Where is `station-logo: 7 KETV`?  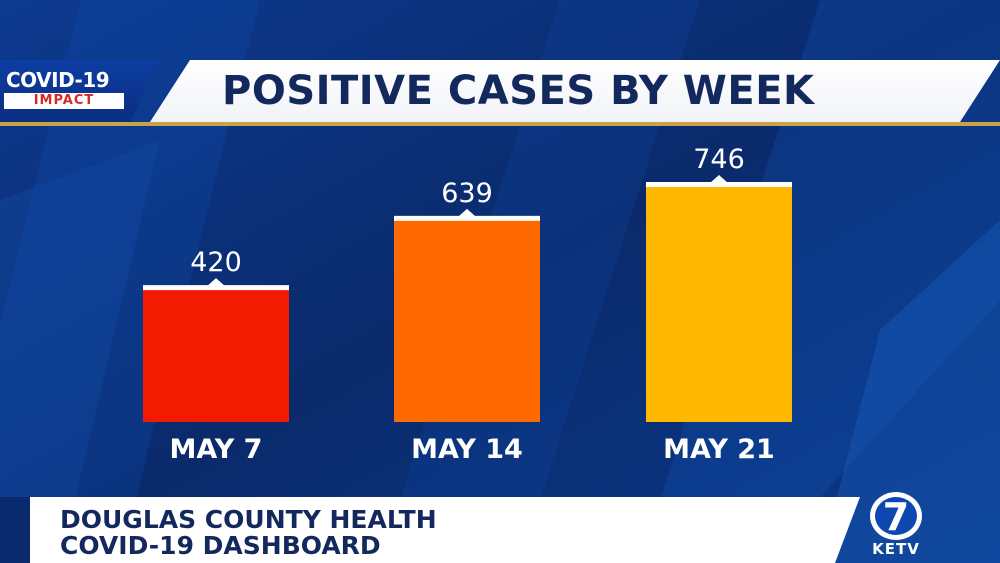
station-logo: 7 KETV is located at coordinates (921, 526).